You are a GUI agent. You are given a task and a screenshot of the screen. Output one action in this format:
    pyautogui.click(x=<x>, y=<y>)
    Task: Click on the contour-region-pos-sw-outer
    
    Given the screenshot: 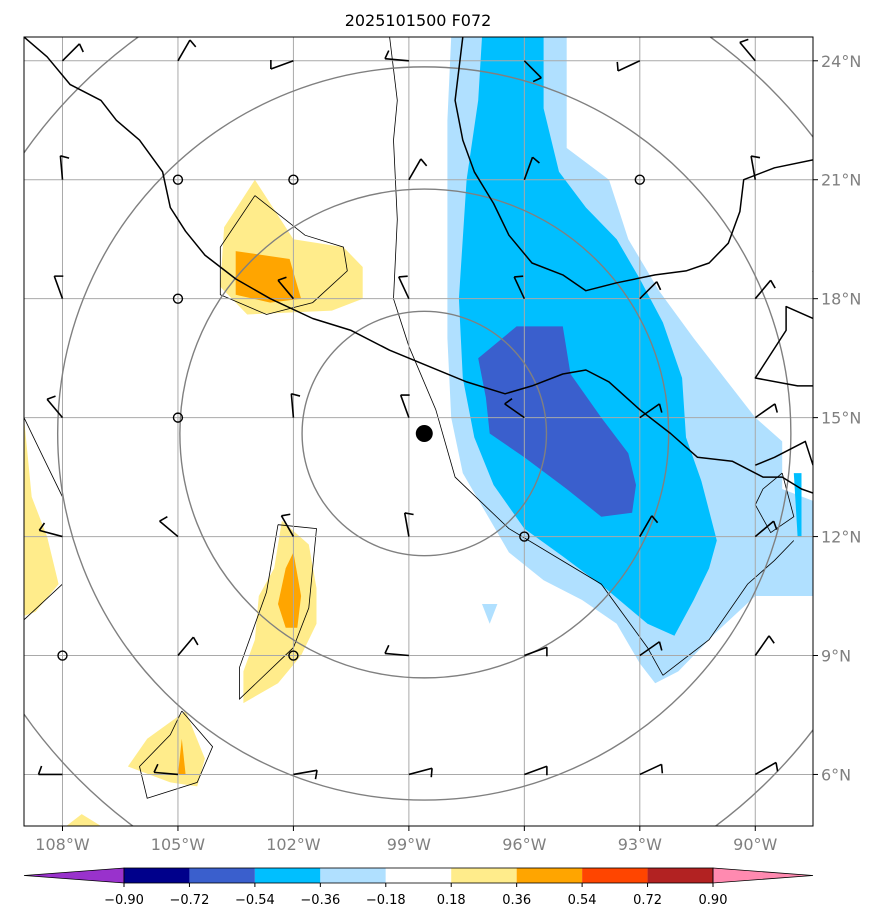 What is the action you would take?
    pyautogui.click(x=166, y=749)
    